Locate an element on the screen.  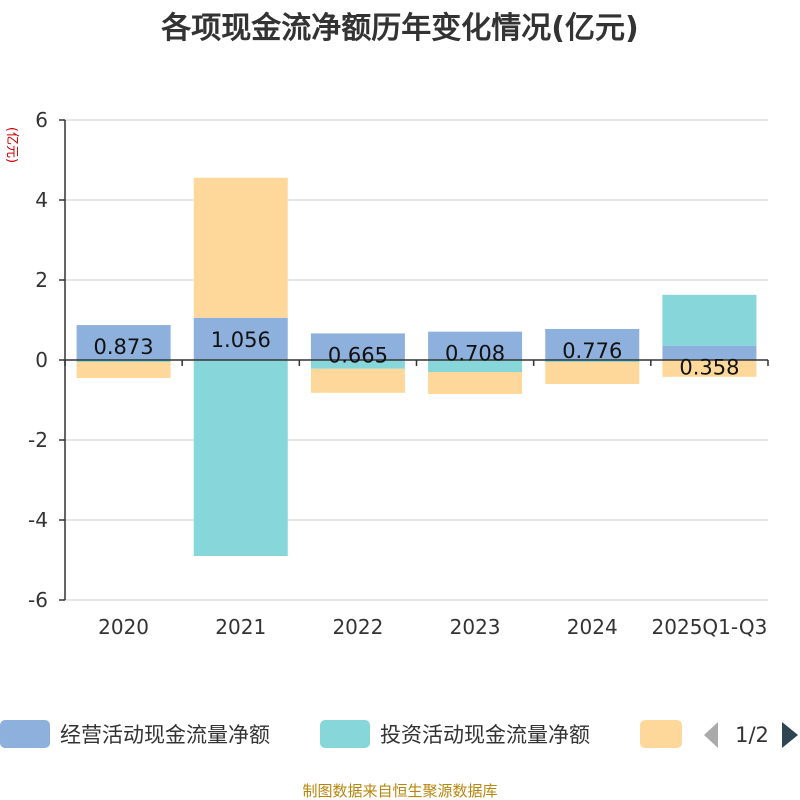
data-label-5: 0.358 is located at coordinates (709, 368).